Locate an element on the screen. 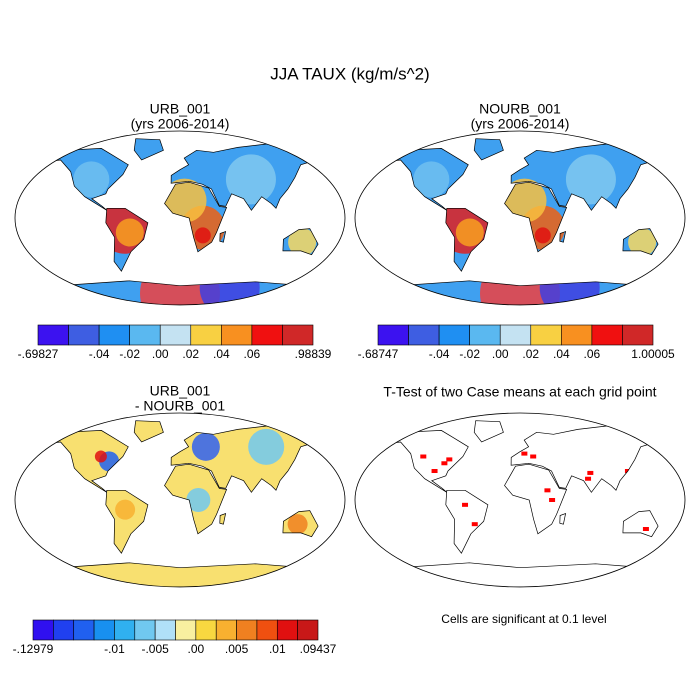 The width and height of the screenshot is (700, 700). colorbar-label: -.04 is located at coordinates (439, 354).